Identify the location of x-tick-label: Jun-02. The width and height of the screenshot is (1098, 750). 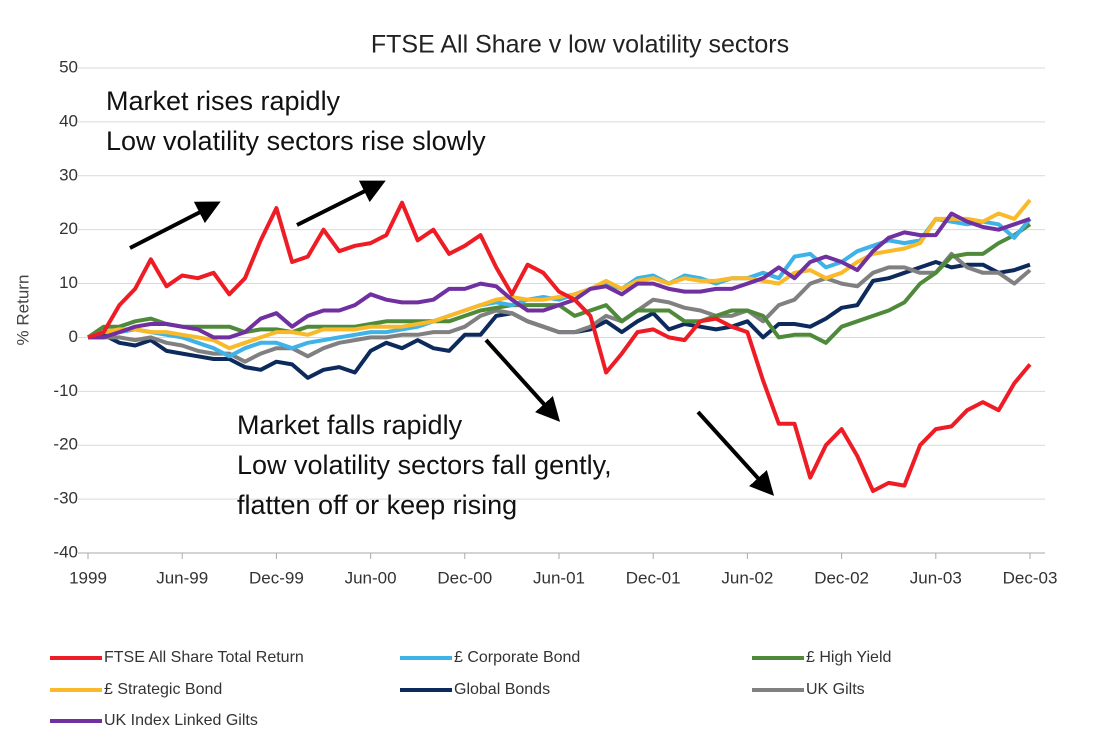
(747, 577).